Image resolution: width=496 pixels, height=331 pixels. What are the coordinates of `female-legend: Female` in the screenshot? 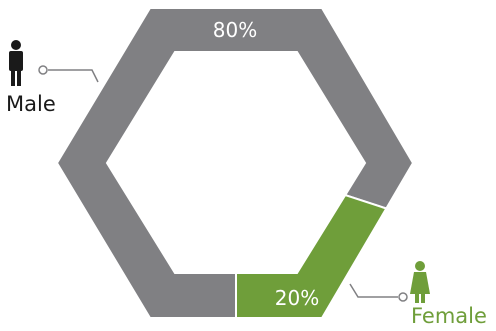 It's located at (418, 294).